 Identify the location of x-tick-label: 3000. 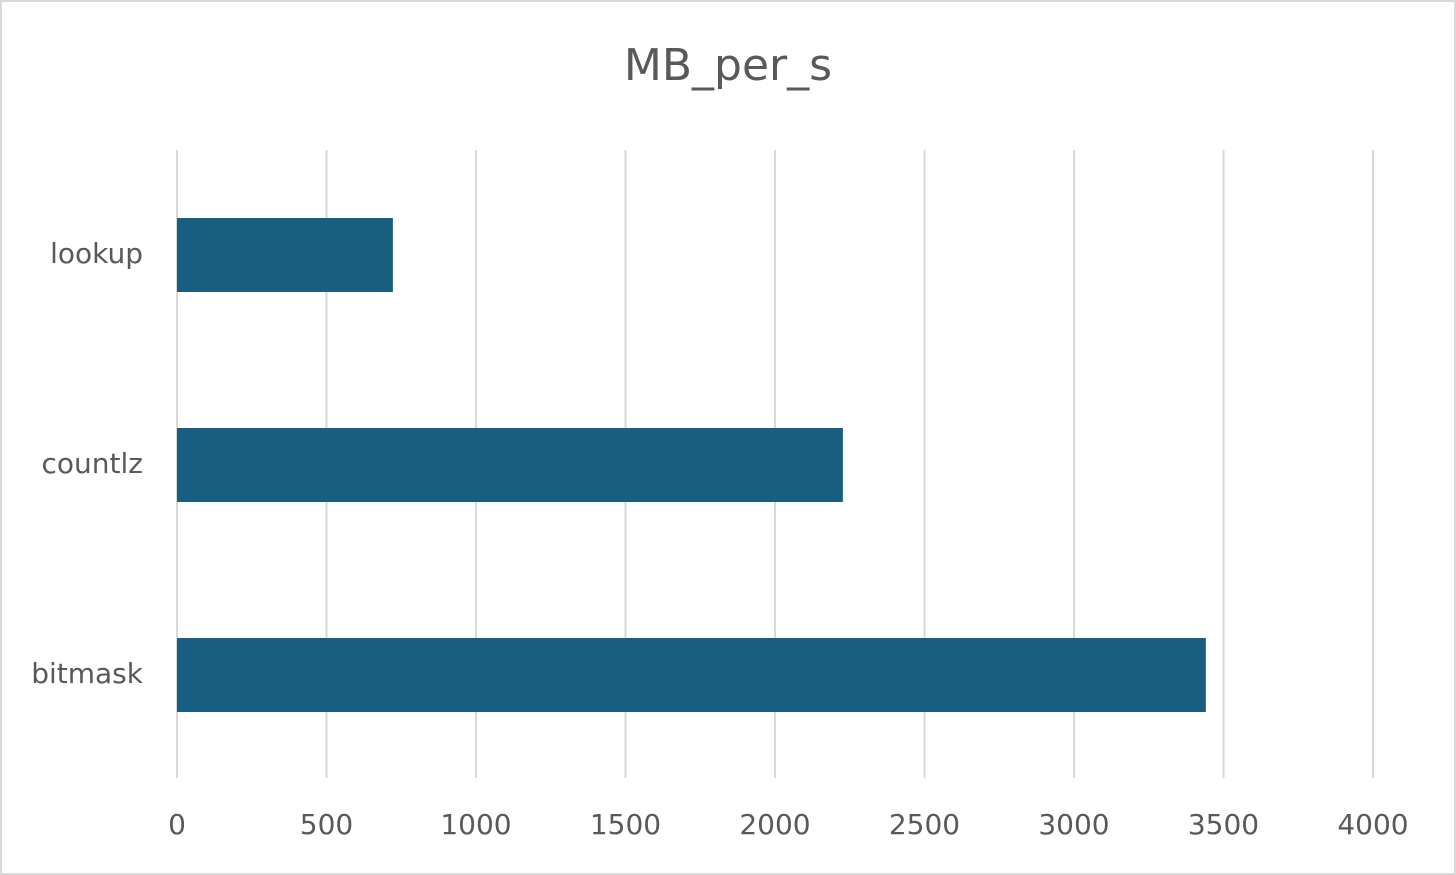
(1073, 824).